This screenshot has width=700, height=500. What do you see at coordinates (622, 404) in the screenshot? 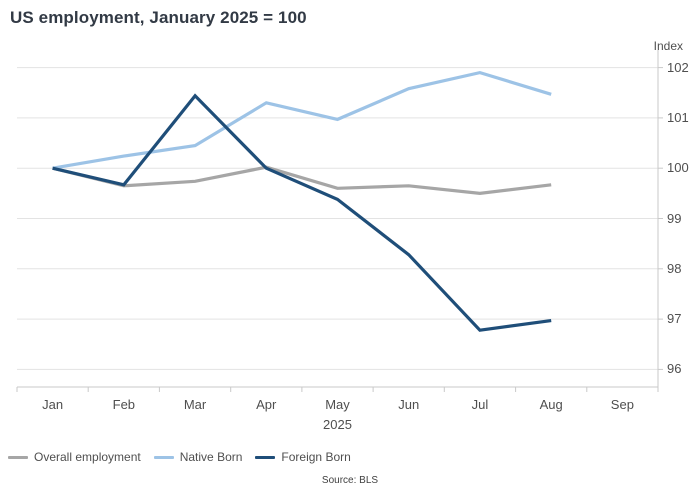
I see `x-tick-label: Sep` at bounding box center [622, 404].